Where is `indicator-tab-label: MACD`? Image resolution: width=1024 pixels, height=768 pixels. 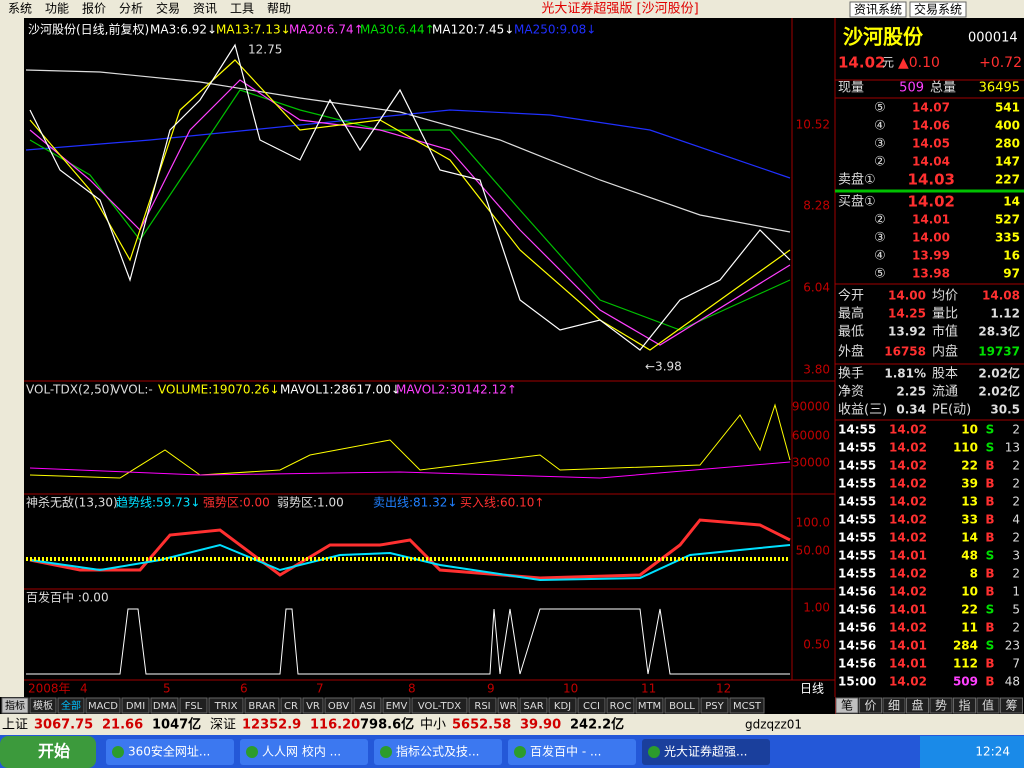 indicator-tab-label: MACD is located at coordinates (103, 706).